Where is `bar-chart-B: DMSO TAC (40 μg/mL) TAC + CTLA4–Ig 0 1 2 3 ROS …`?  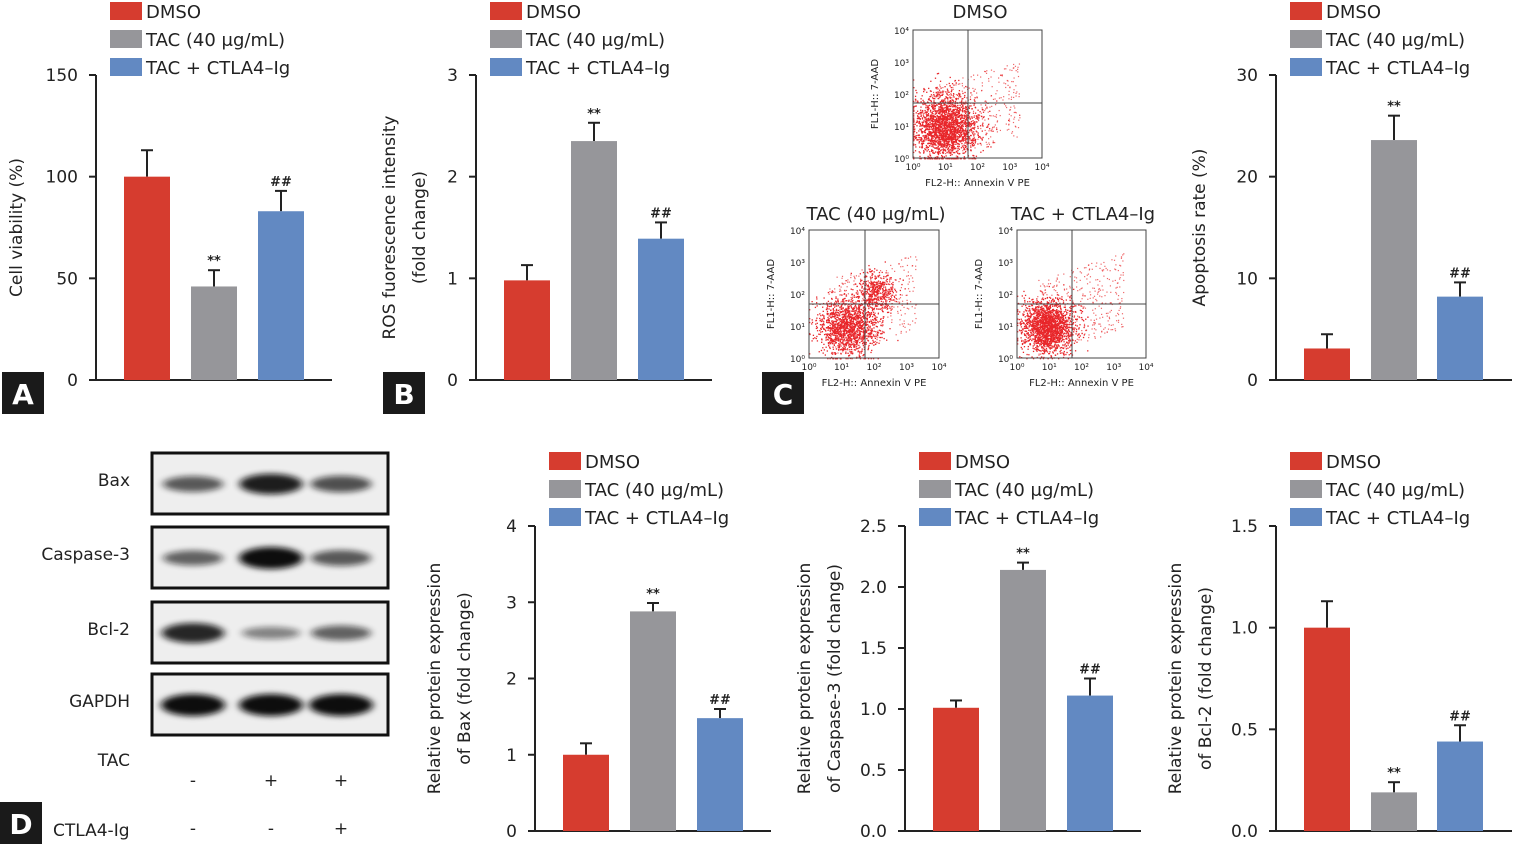 bar-chart-B: DMSO TAC (40 μg/mL) TAC + CTLA4–Ig 0 1 2 3 ROS … is located at coordinates (546, 196).